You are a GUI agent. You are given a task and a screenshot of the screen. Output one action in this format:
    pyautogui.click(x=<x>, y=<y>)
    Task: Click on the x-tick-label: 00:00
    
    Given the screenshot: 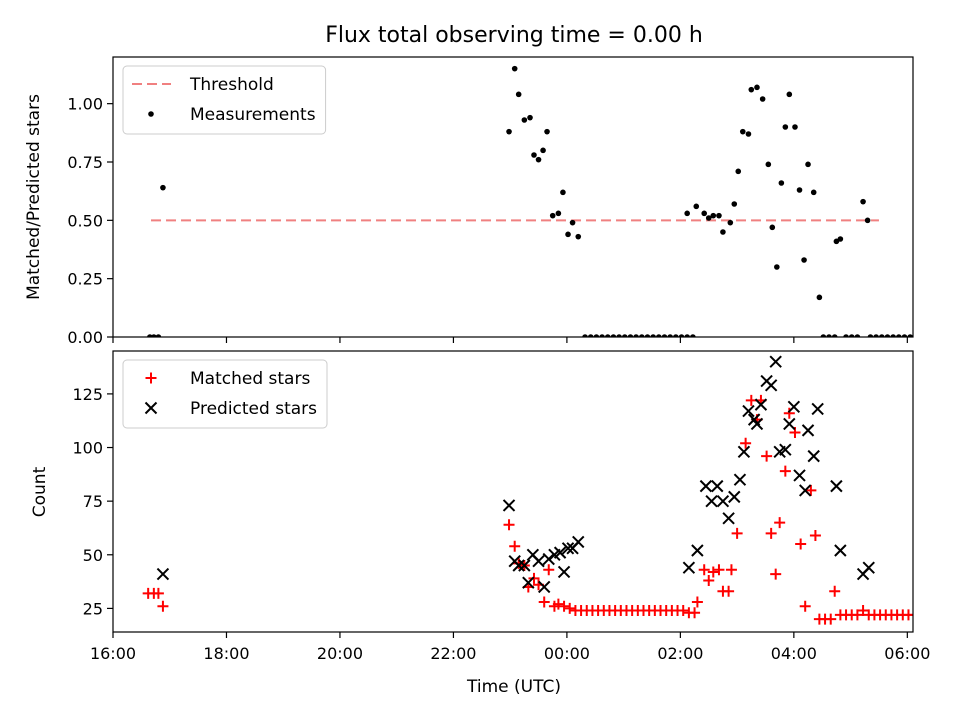 What is the action you would take?
    pyautogui.click(x=567, y=653)
    